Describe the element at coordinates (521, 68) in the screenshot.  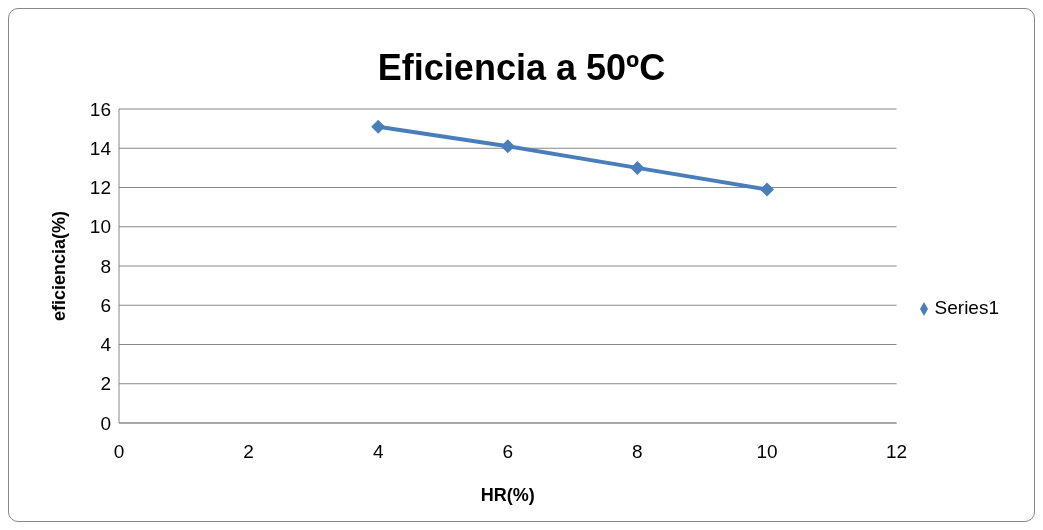
I see `chart-title: Eficiencia a 50ºC` at that location.